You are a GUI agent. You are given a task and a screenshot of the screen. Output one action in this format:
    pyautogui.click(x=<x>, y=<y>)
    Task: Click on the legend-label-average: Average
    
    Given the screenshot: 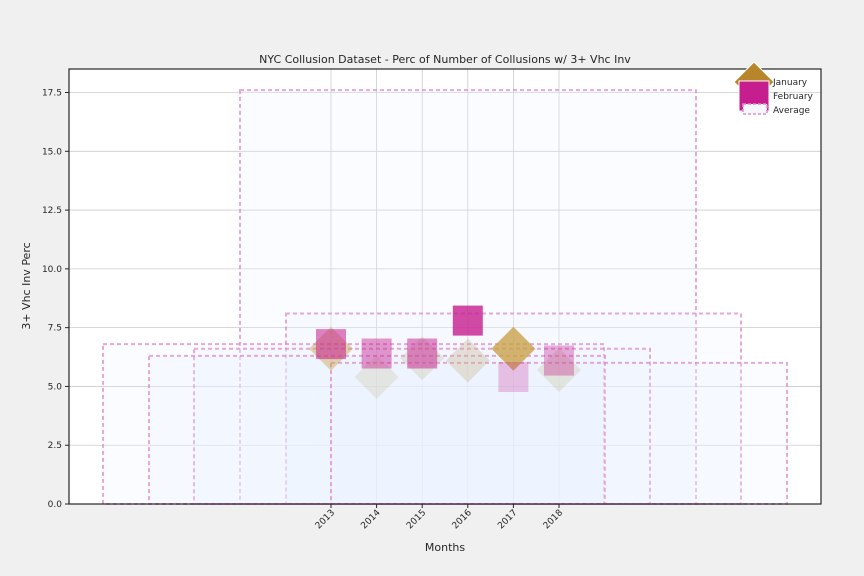 What is the action you would take?
    pyautogui.click(x=791, y=111)
    